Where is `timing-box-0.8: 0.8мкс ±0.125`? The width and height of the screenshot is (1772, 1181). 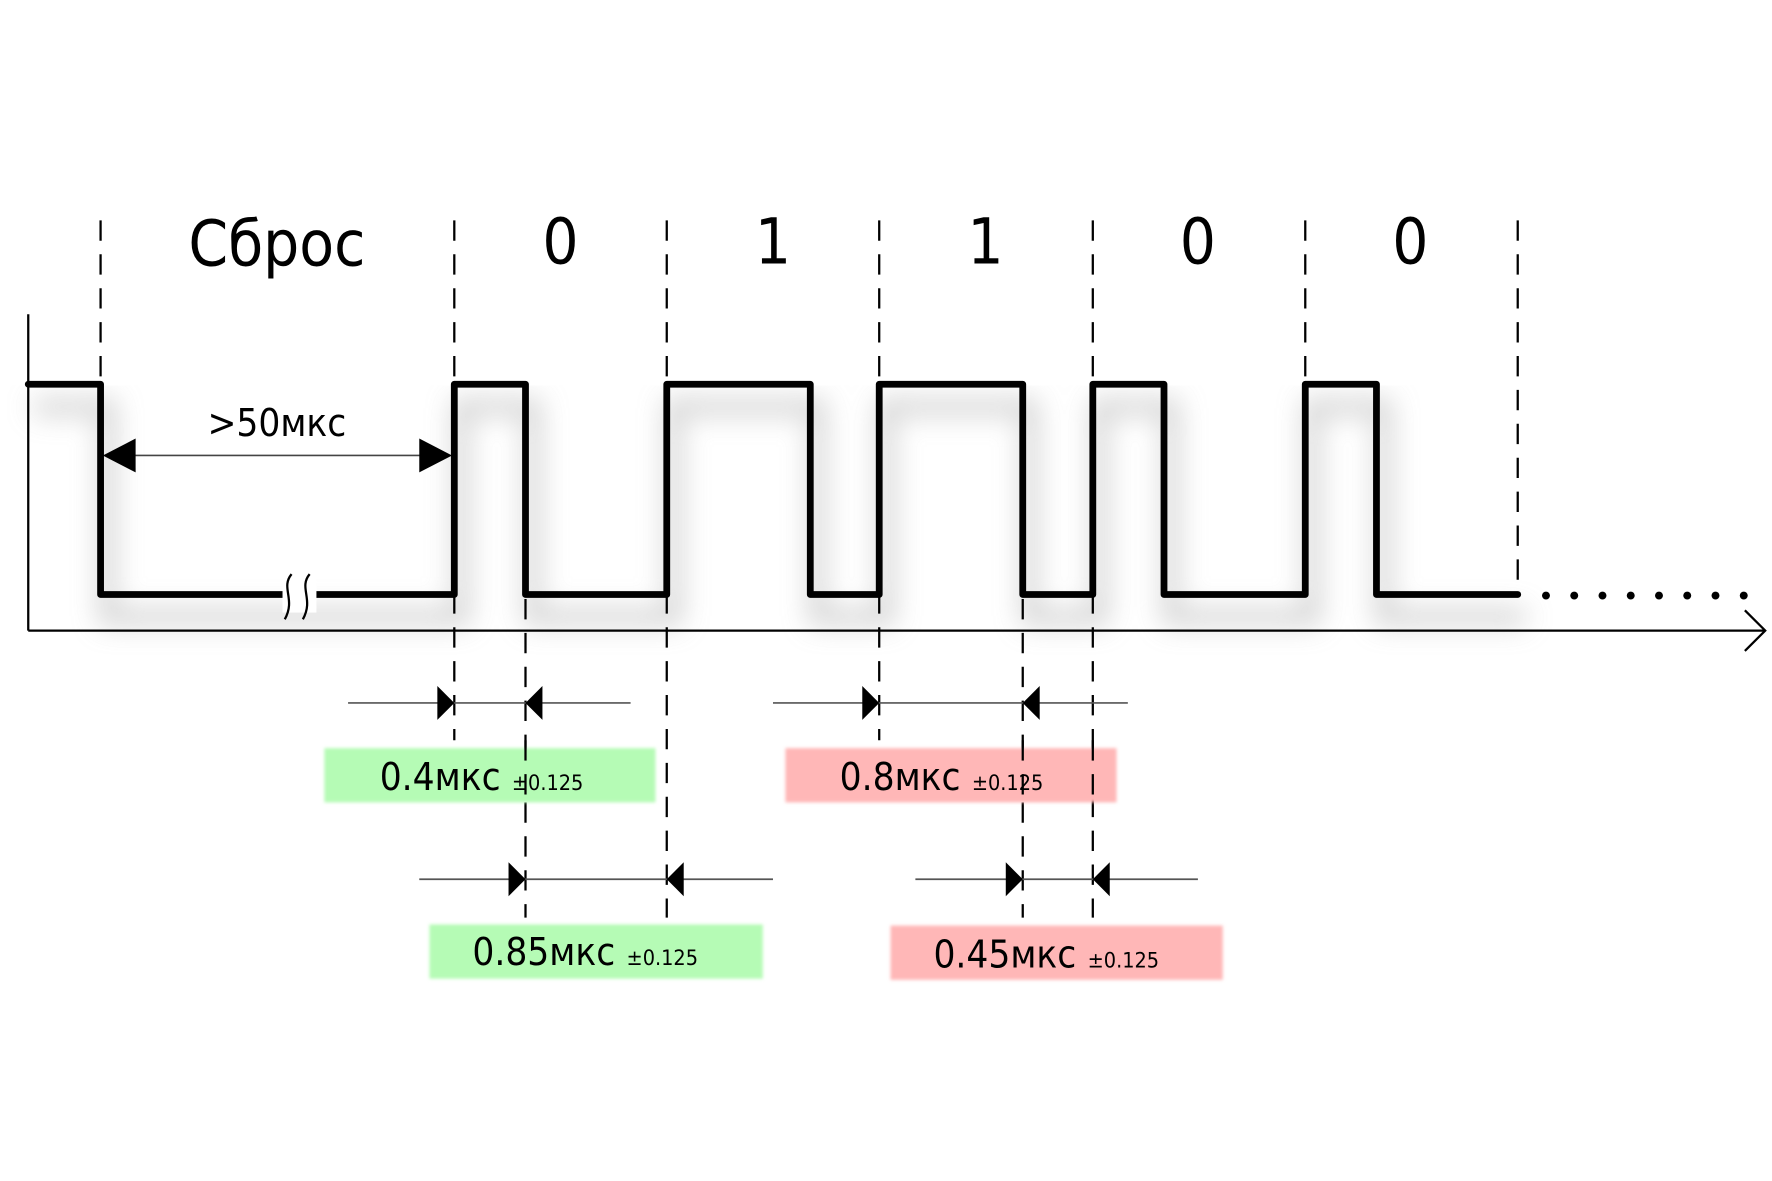
timing-box-0.8: 0.8мкс ±0.125 is located at coordinates (951, 771).